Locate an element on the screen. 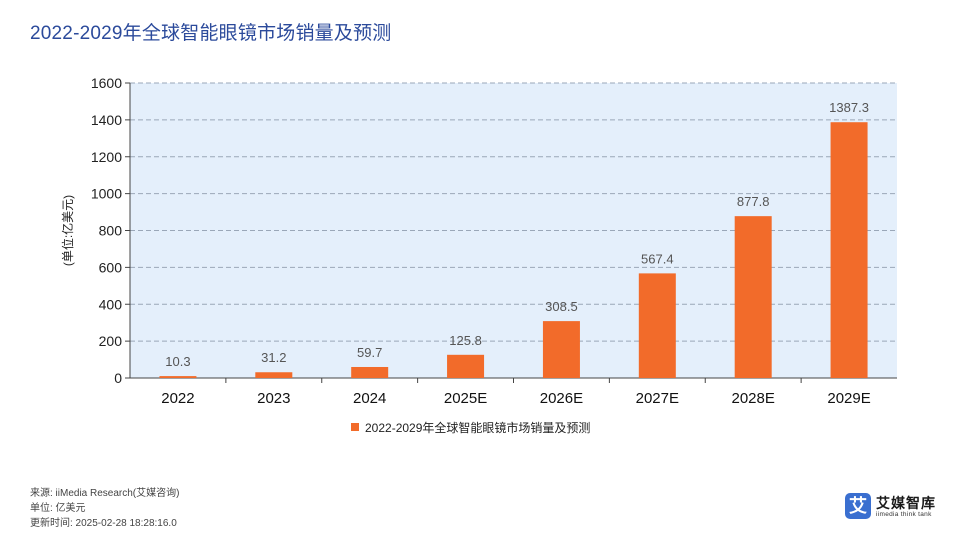  x-tick-label: 2023 is located at coordinates (273, 398).